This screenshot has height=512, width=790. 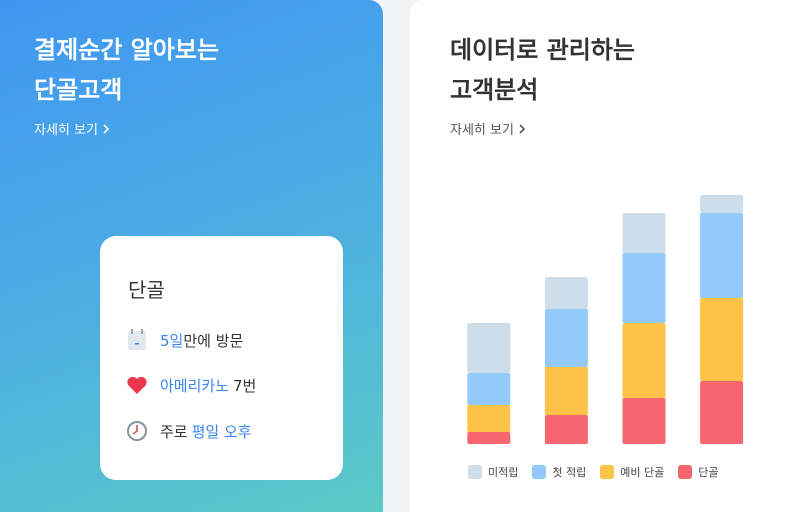 I want to click on title-line: 데이터로 관리하는, so click(x=542, y=50).